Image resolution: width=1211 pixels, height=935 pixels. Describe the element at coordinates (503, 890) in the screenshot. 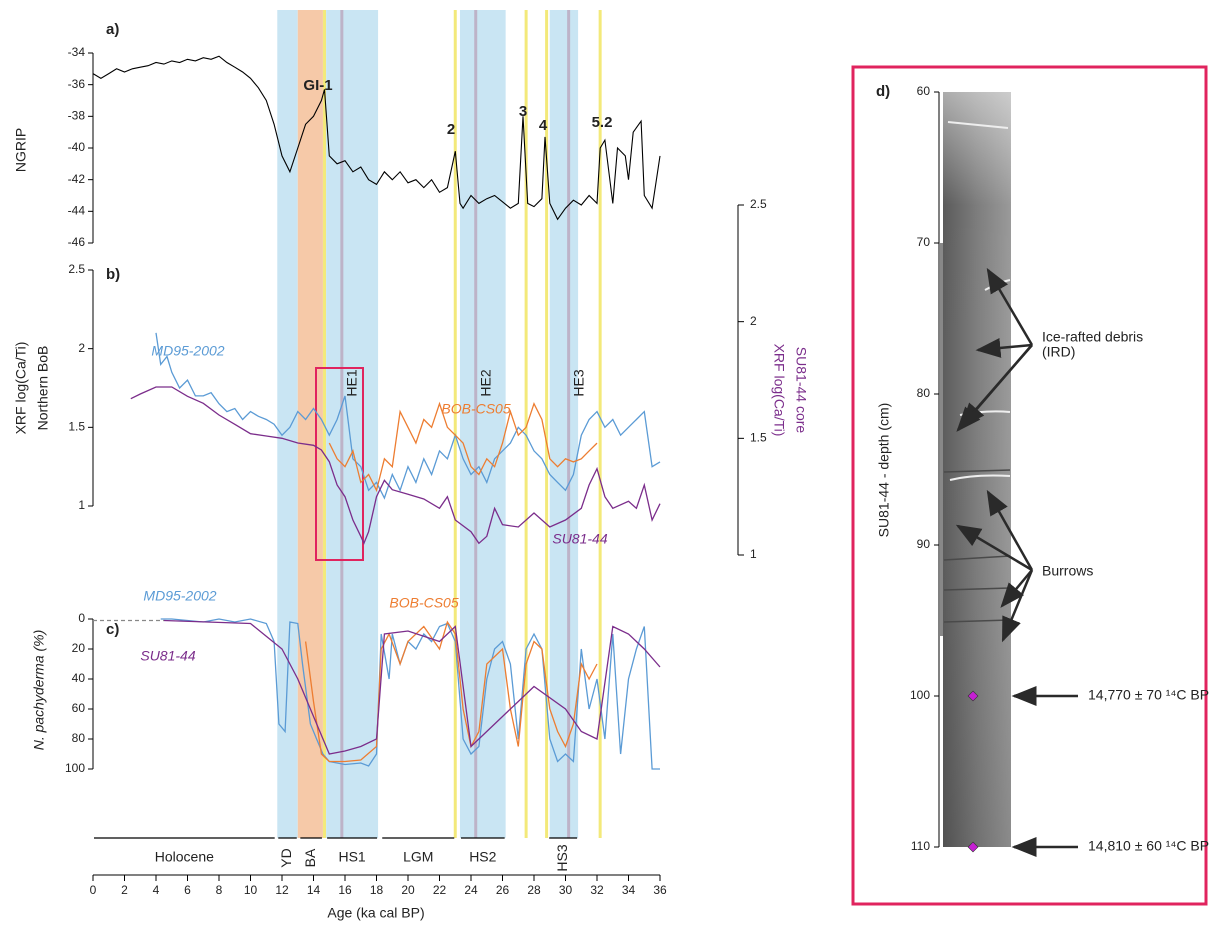

I see `x-tick-label: 26` at that location.